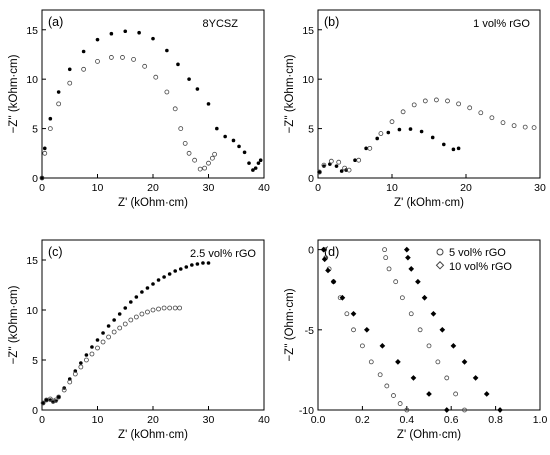 The height and width of the screenshot is (455, 550). Describe the element at coordinates (451, 420) in the screenshot. I see `x-tick-label: 0.6` at that location.